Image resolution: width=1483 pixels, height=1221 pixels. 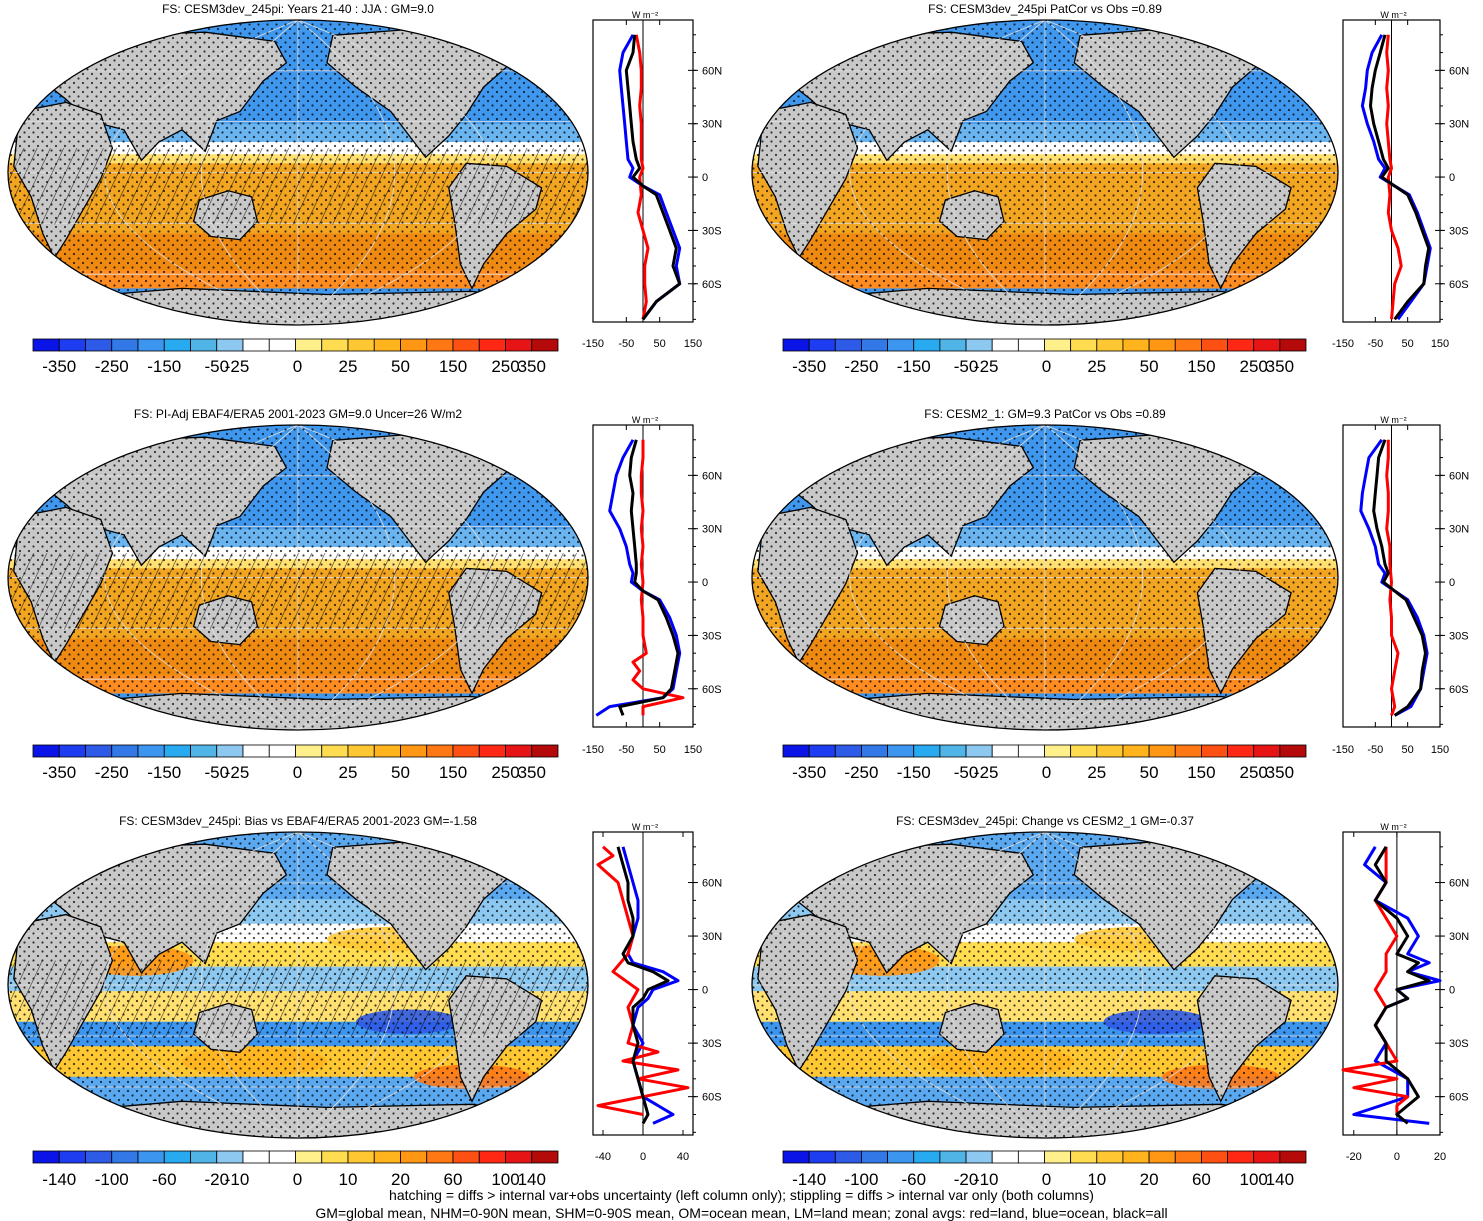 I want to click on zonal-mean-plot: 60N 30N 0 30S 60S -150 -50 50 150 W m⁻², so click(x=652, y=180).